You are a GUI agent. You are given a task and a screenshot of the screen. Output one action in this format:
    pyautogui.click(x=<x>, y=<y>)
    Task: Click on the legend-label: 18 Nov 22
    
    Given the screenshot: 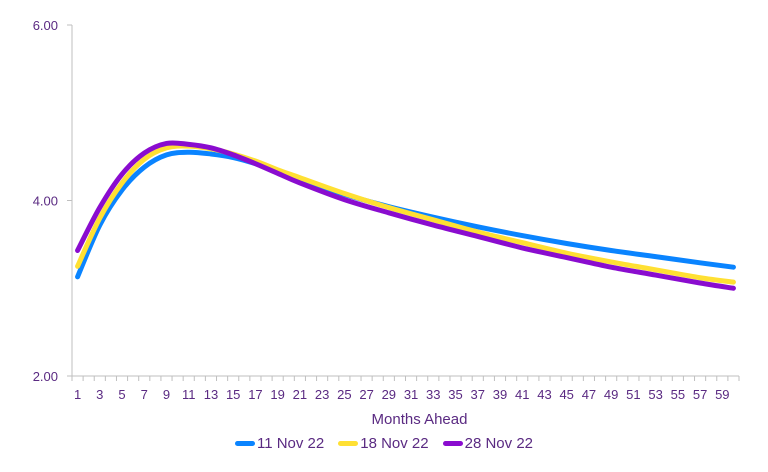 What is the action you would take?
    pyautogui.click(x=394, y=443)
    